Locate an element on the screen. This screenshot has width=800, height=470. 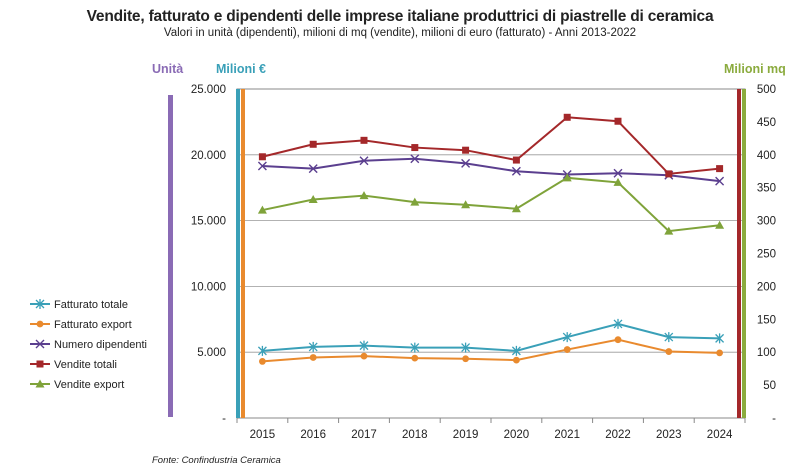
legend-item: Vendite totali is located at coordinates (73, 365).